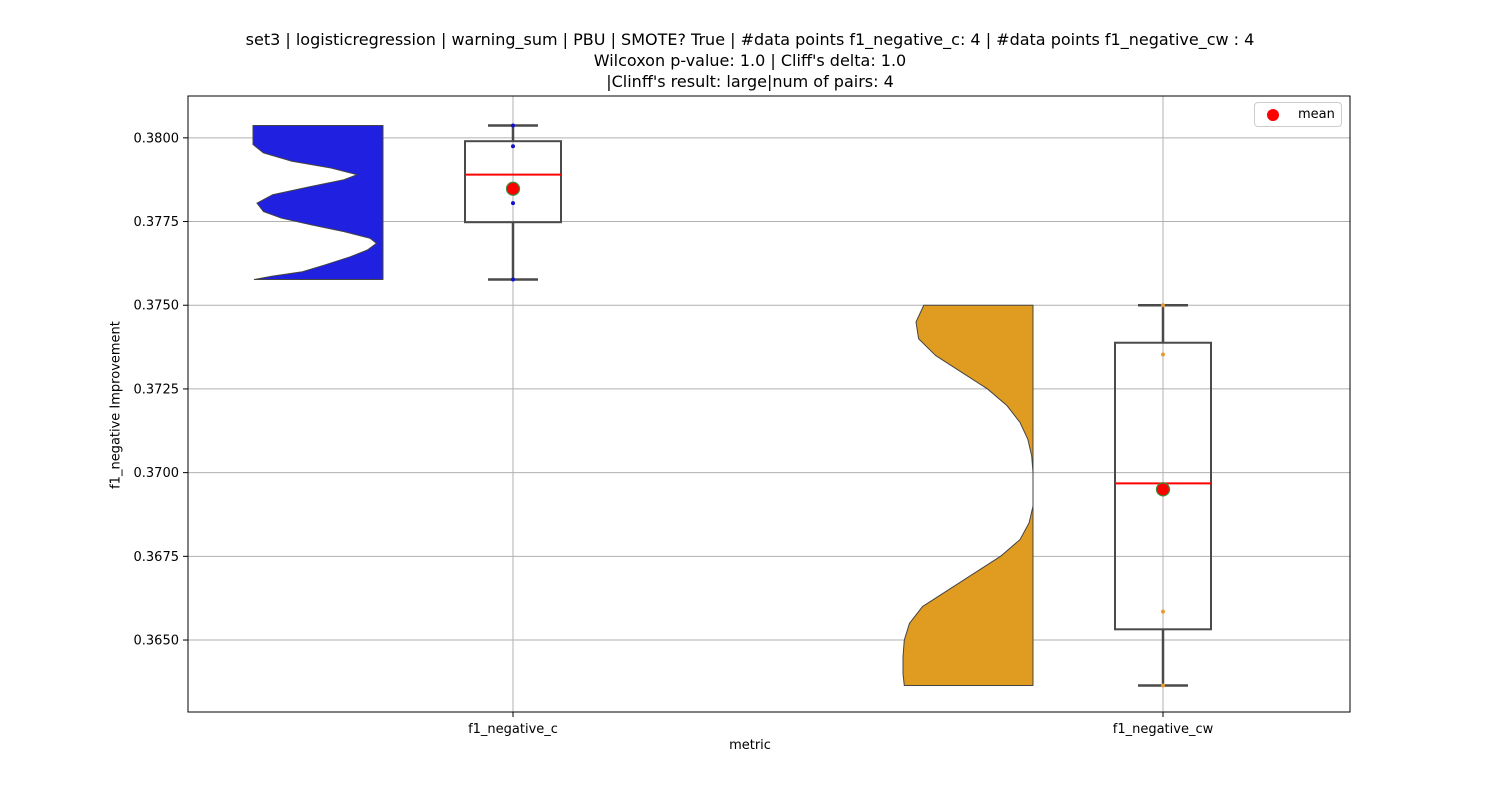 The image size is (1500, 800). I want to click on mean-marker-f1_negative_c, so click(513, 188).